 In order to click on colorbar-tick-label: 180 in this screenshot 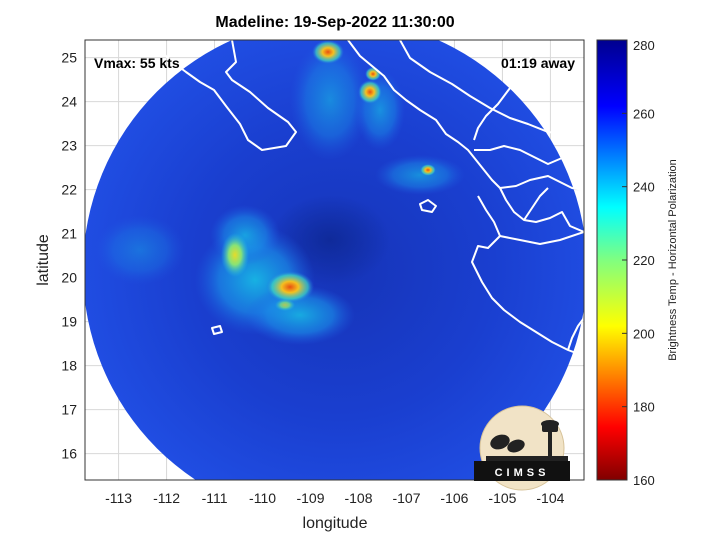, I will do `click(644, 407)`.